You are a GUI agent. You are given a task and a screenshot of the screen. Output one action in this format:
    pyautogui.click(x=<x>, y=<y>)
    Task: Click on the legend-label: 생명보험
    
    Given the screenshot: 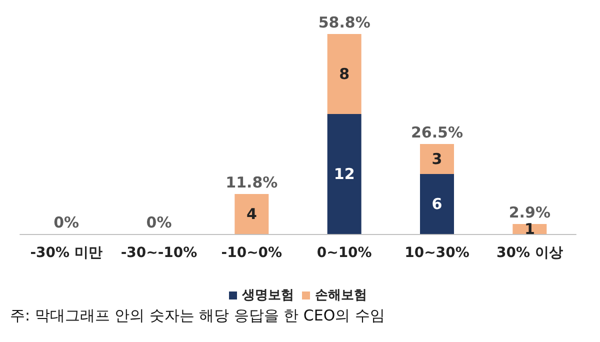 What is the action you would take?
    pyautogui.click(x=267, y=295)
    